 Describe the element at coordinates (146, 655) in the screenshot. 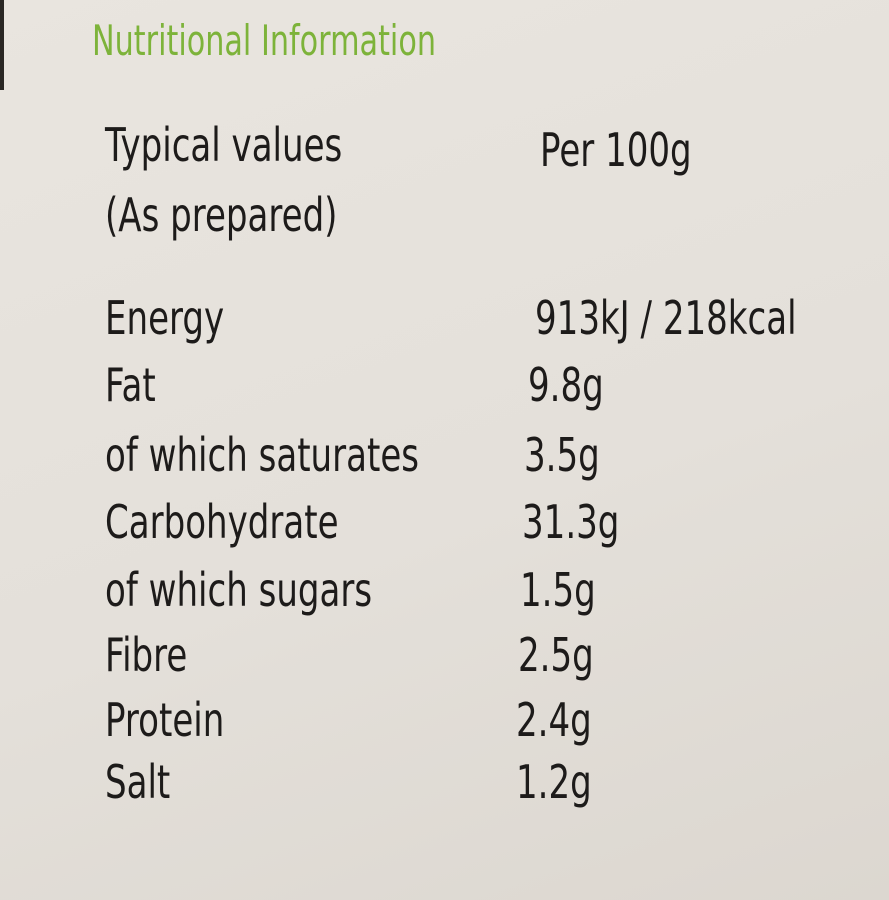

I see `row-label: Fibre` at that location.